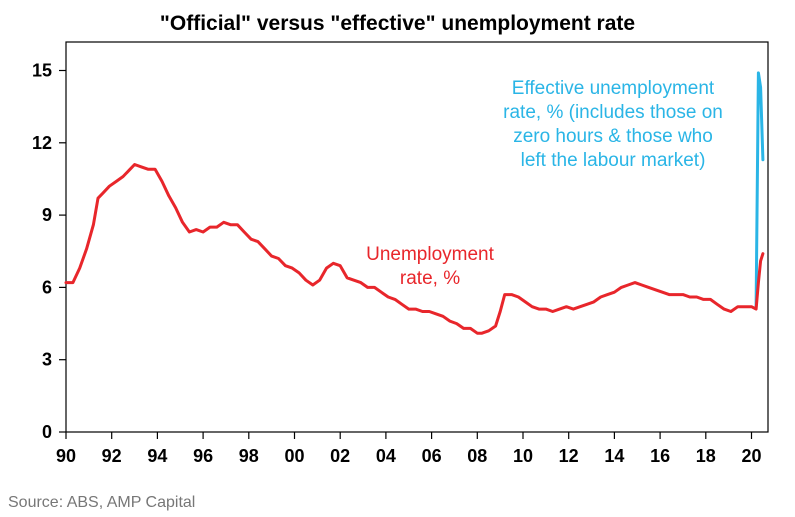 Image resolution: width=795 pixels, height=517 pixels. What do you see at coordinates (751, 456) in the screenshot?
I see `x-tick-label: 20` at bounding box center [751, 456].